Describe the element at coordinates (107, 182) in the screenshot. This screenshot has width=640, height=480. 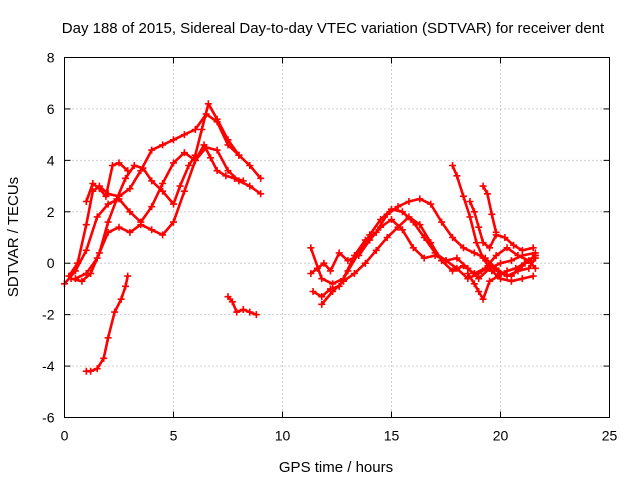
I see `series-arc-e` at that location.